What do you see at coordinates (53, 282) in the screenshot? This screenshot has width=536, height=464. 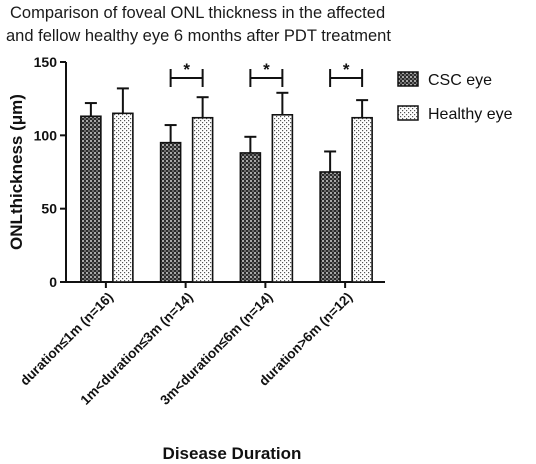 I see `y-tick-label: 0` at bounding box center [53, 282].